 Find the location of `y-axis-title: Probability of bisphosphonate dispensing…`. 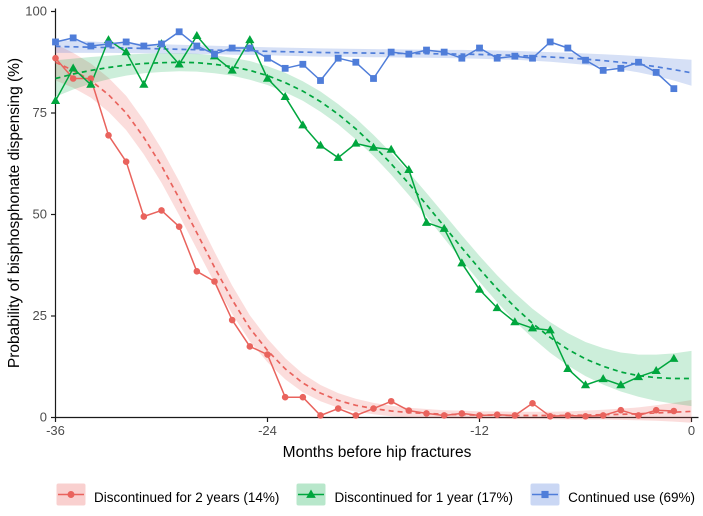

y-axis-title: Probability of bisphosphonate dispensing… is located at coordinates (14, 213).